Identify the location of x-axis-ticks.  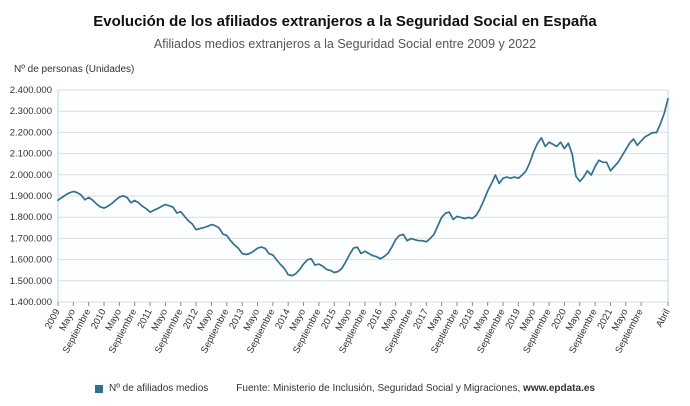
(363, 304).